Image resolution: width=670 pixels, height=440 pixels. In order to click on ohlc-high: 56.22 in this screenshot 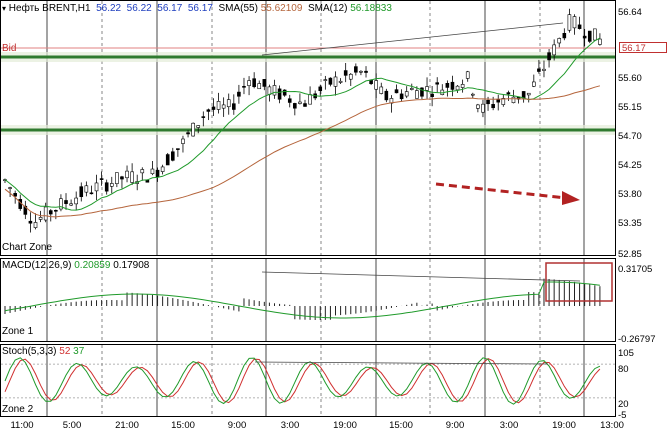, I will do `click(139, 8)`.